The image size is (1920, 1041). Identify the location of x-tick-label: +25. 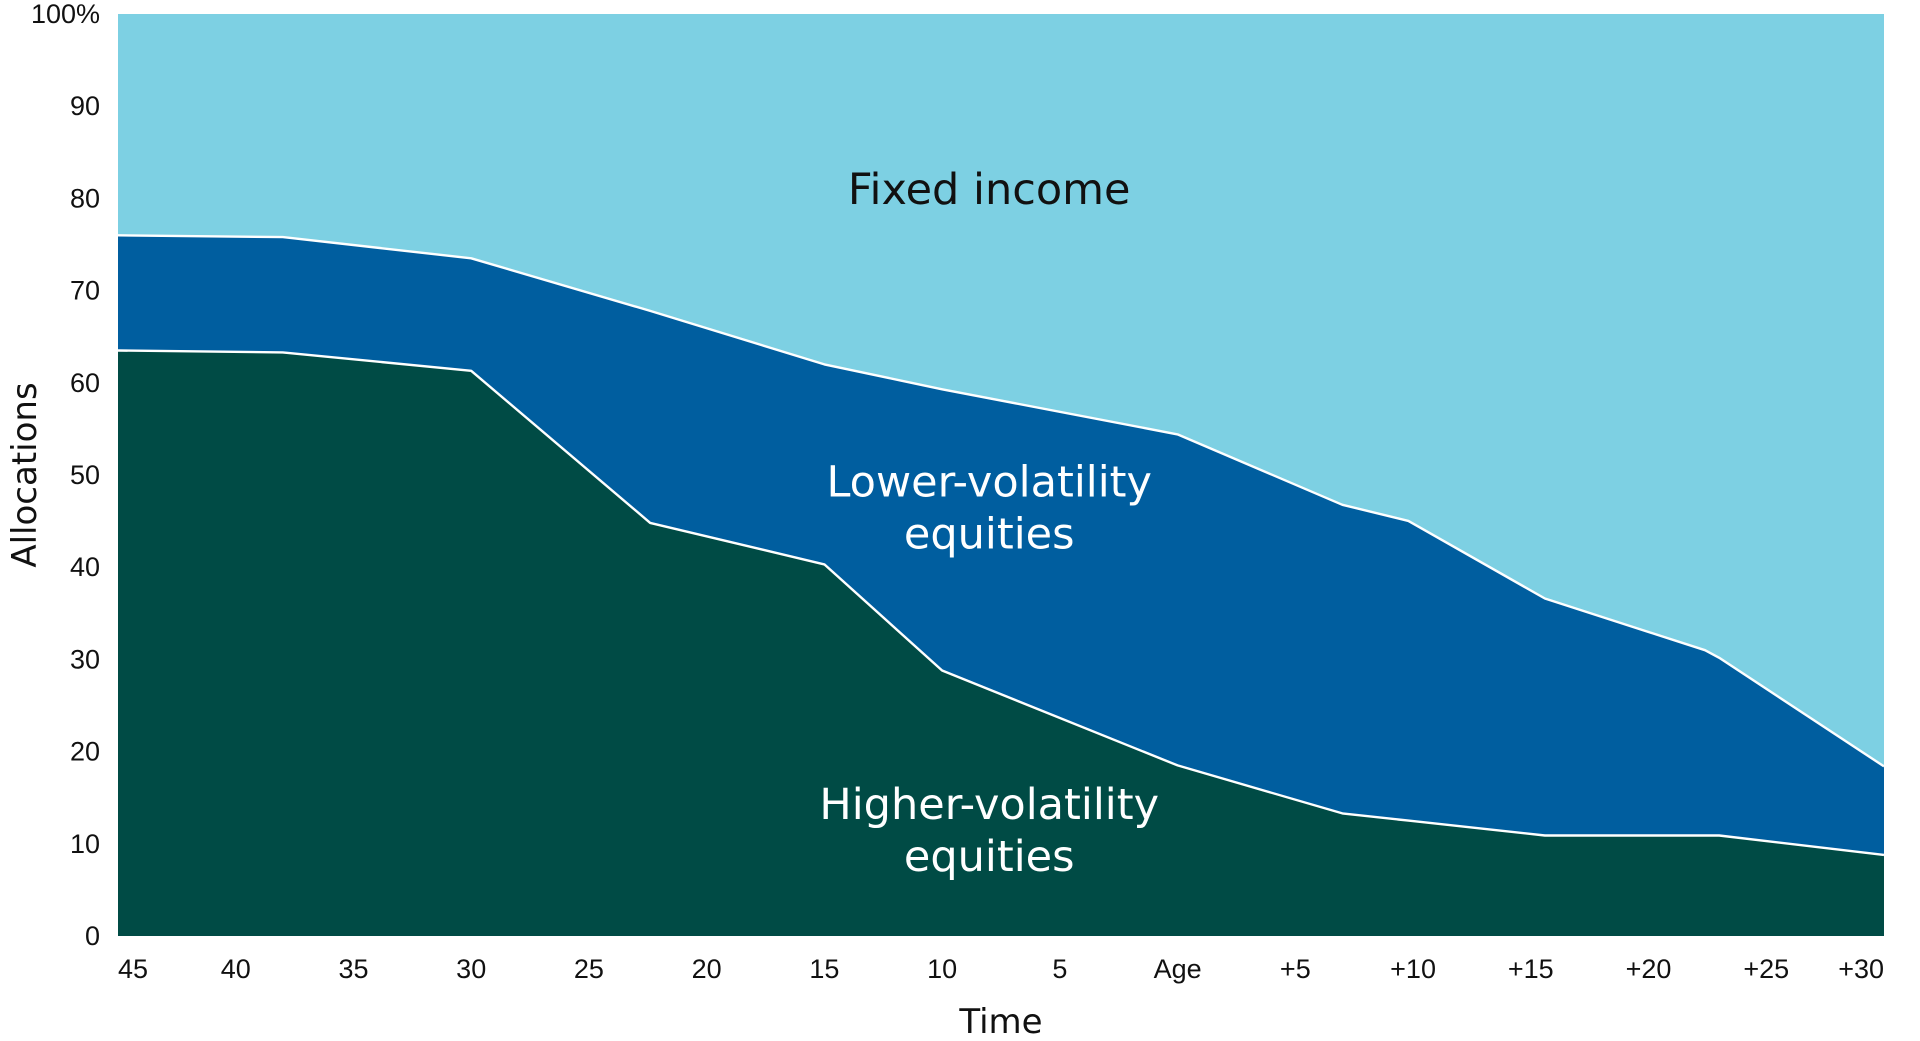
(1766, 969).